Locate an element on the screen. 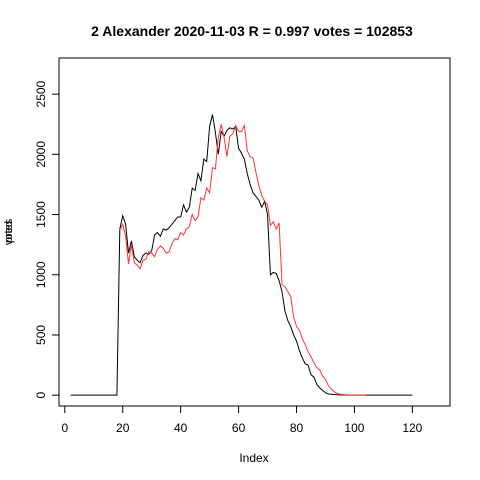  x-tick-label: 120 is located at coordinates (412, 428).